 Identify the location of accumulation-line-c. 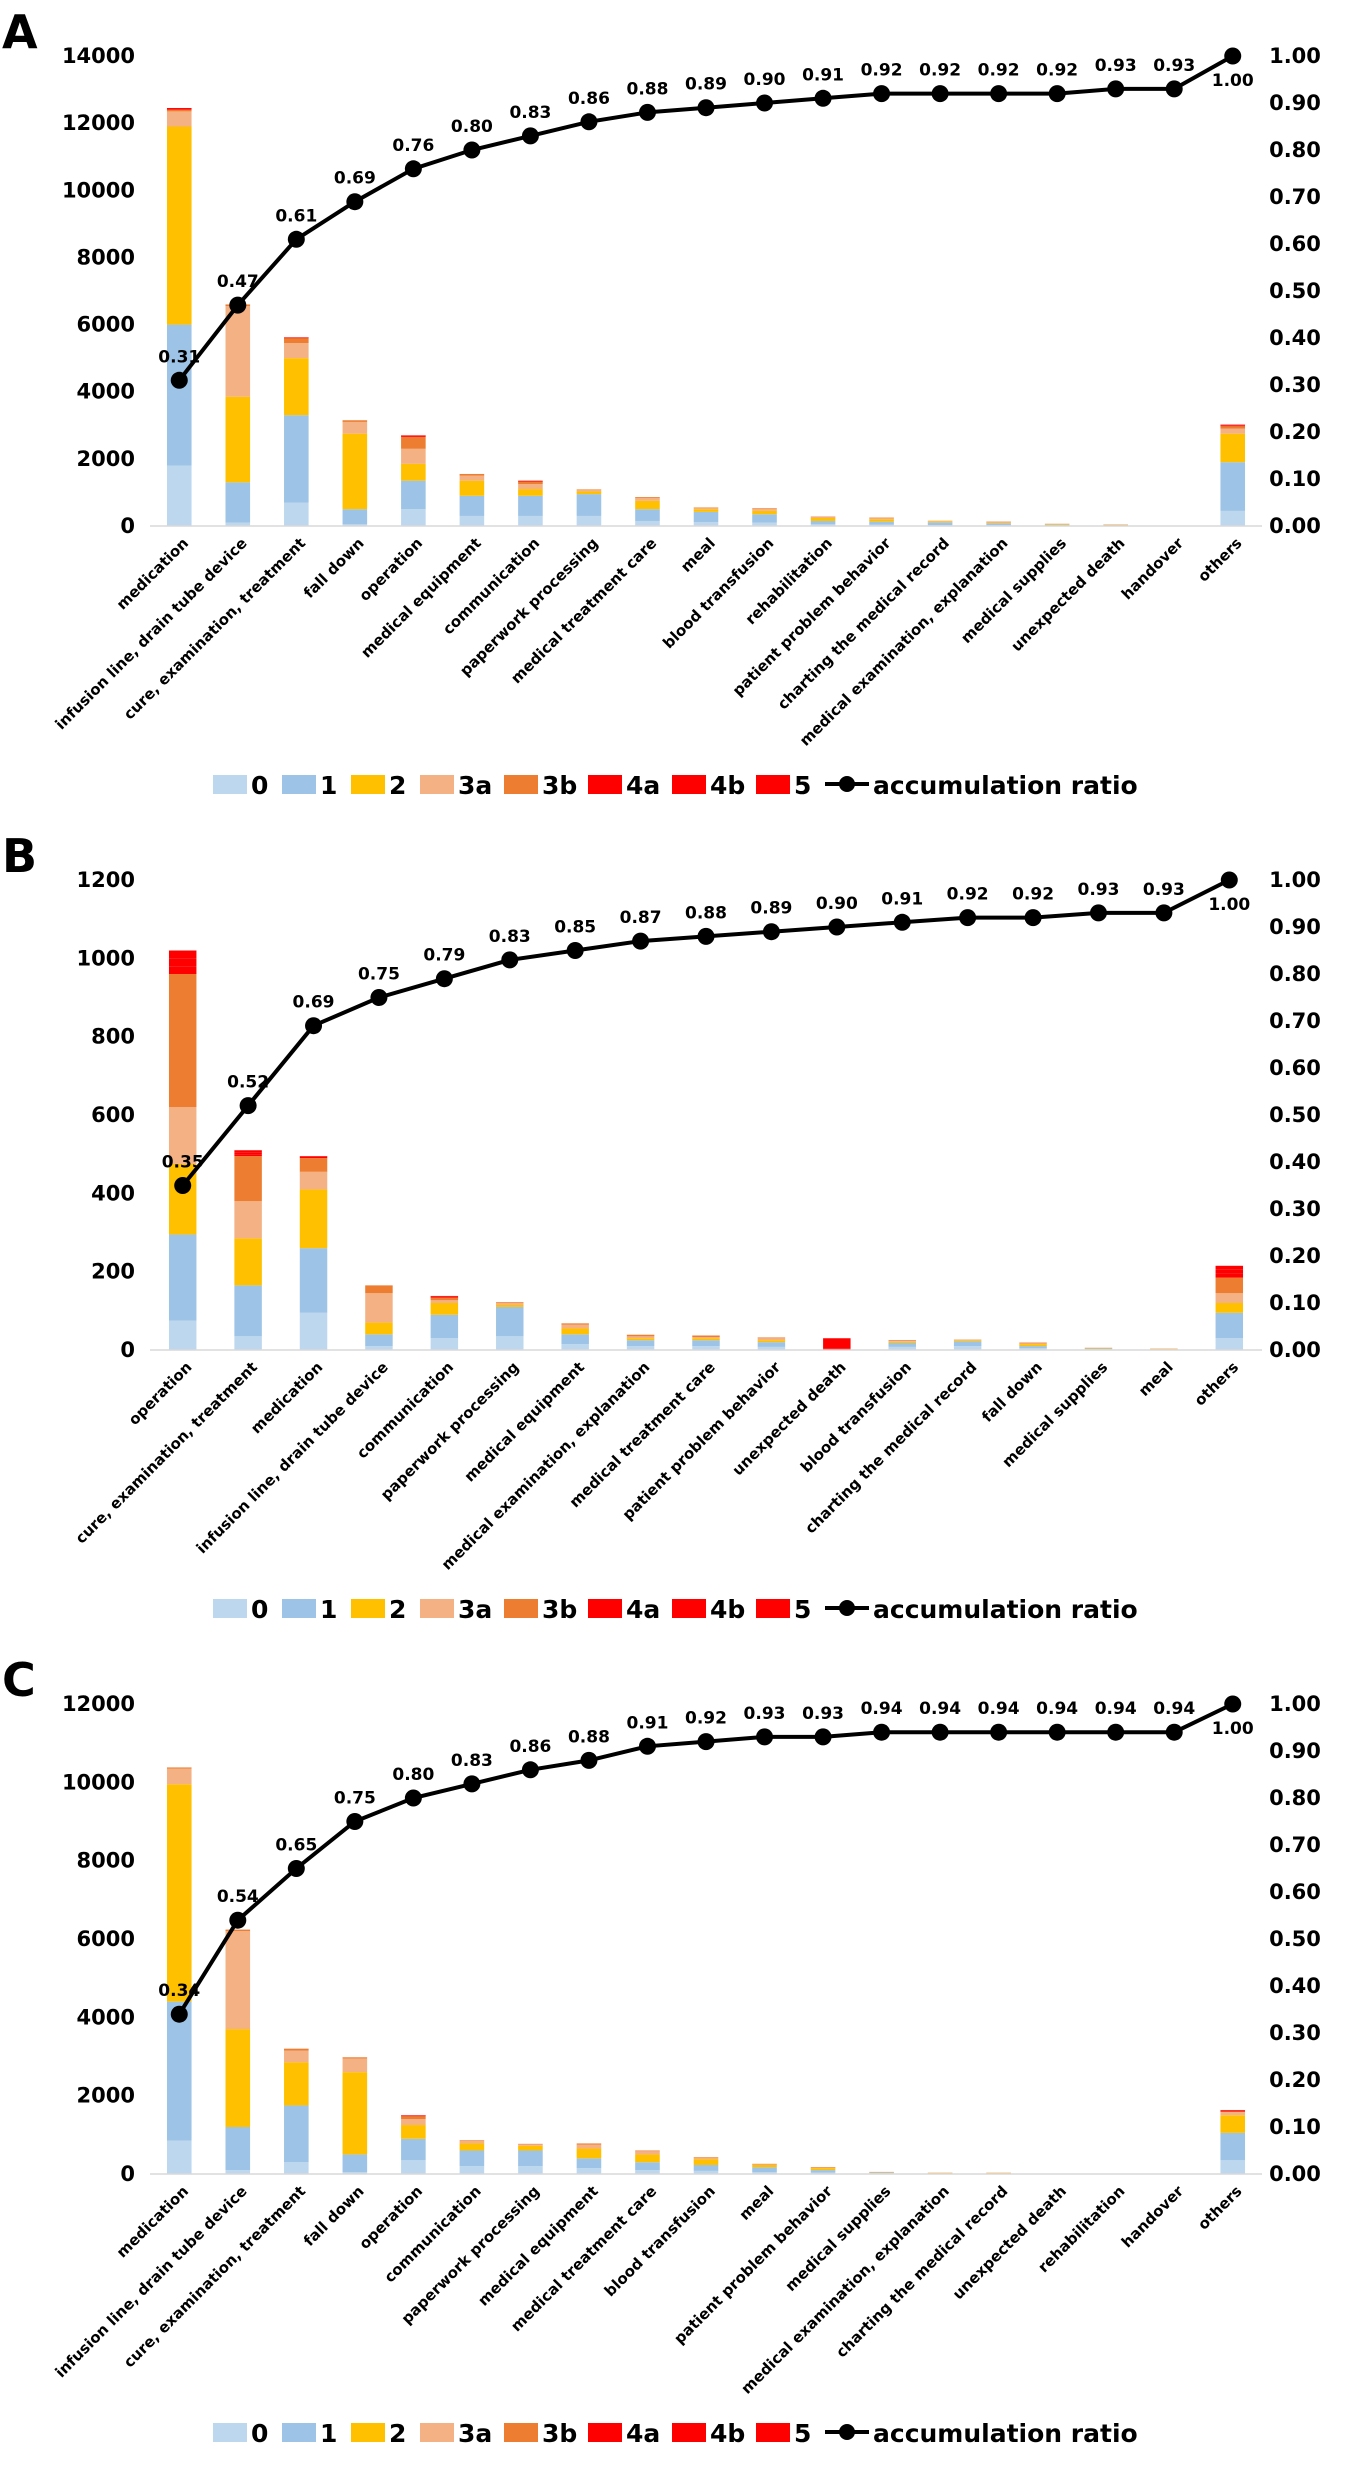
(705, 1859).